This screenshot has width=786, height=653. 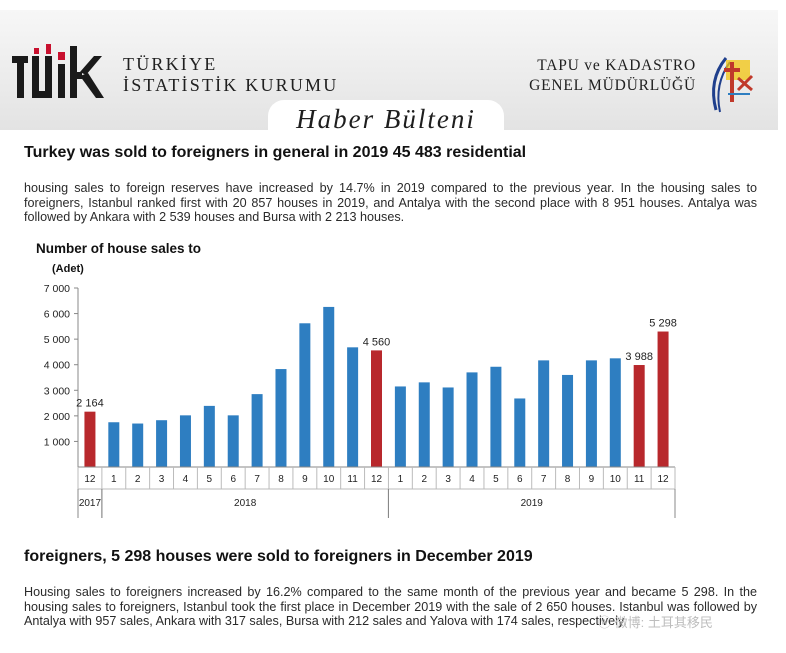 What do you see at coordinates (733, 85) in the screenshot?
I see `tkgm-logo` at bounding box center [733, 85].